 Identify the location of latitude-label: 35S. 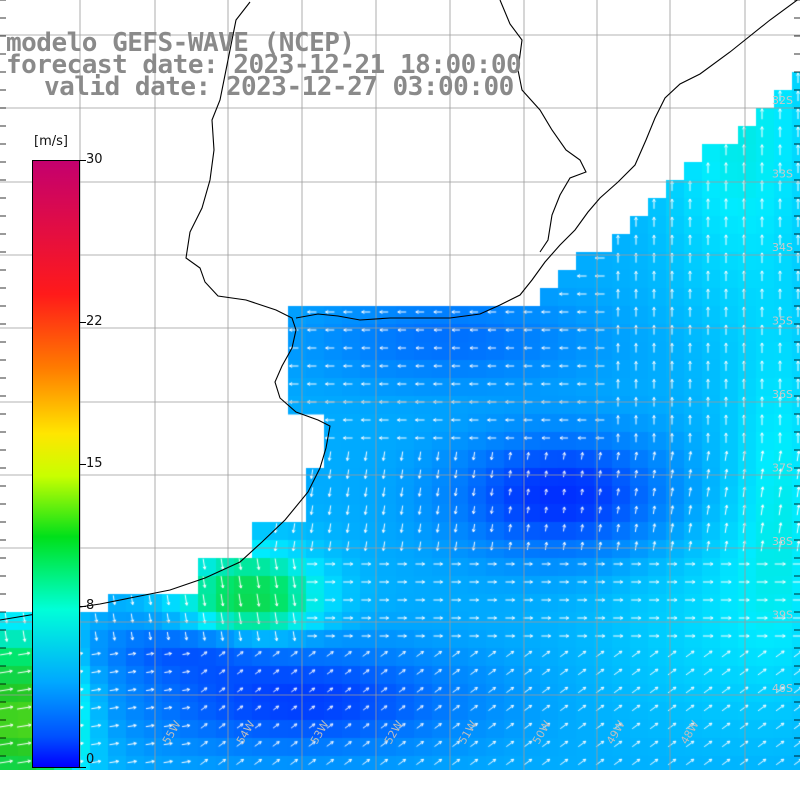
(782, 321).